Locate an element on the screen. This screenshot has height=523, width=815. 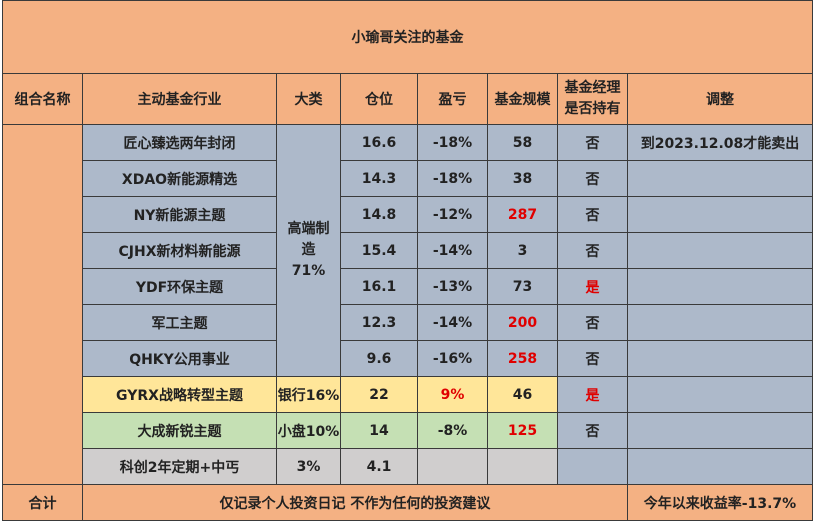
position-cell: 14 is located at coordinates (379, 430).